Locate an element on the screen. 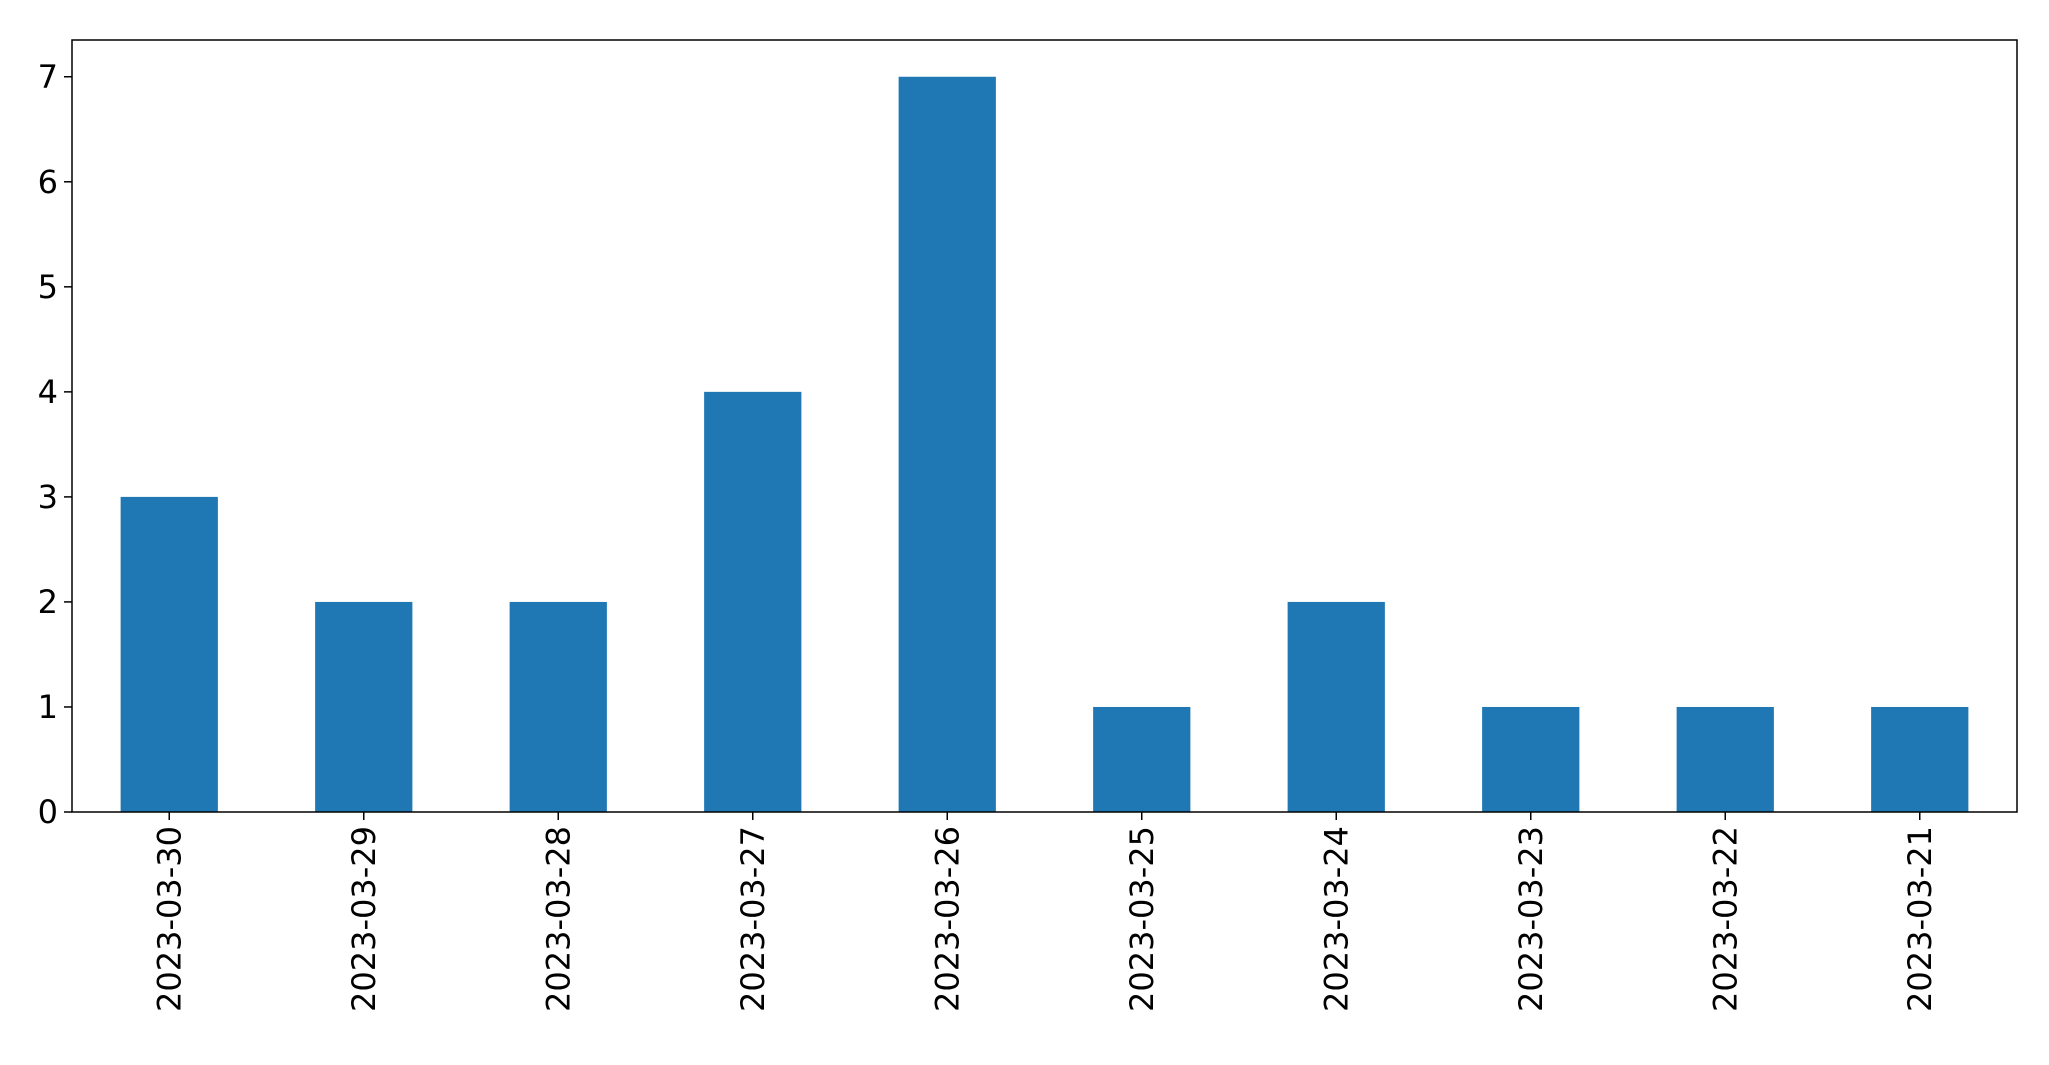 The height and width of the screenshot is (1065, 2049). x-tick-label: 2023-03-21 is located at coordinates (1920, 919).